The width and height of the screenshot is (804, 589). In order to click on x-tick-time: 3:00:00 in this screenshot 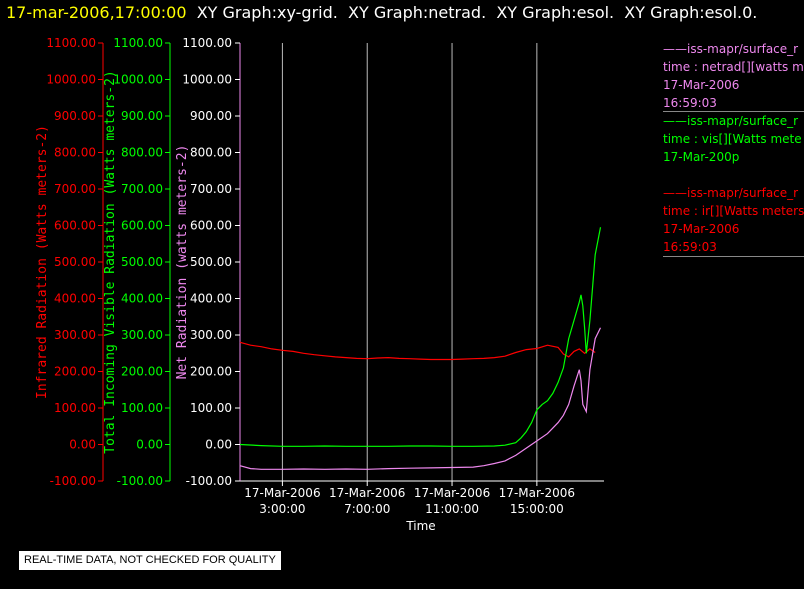, I will do `click(282, 509)`.